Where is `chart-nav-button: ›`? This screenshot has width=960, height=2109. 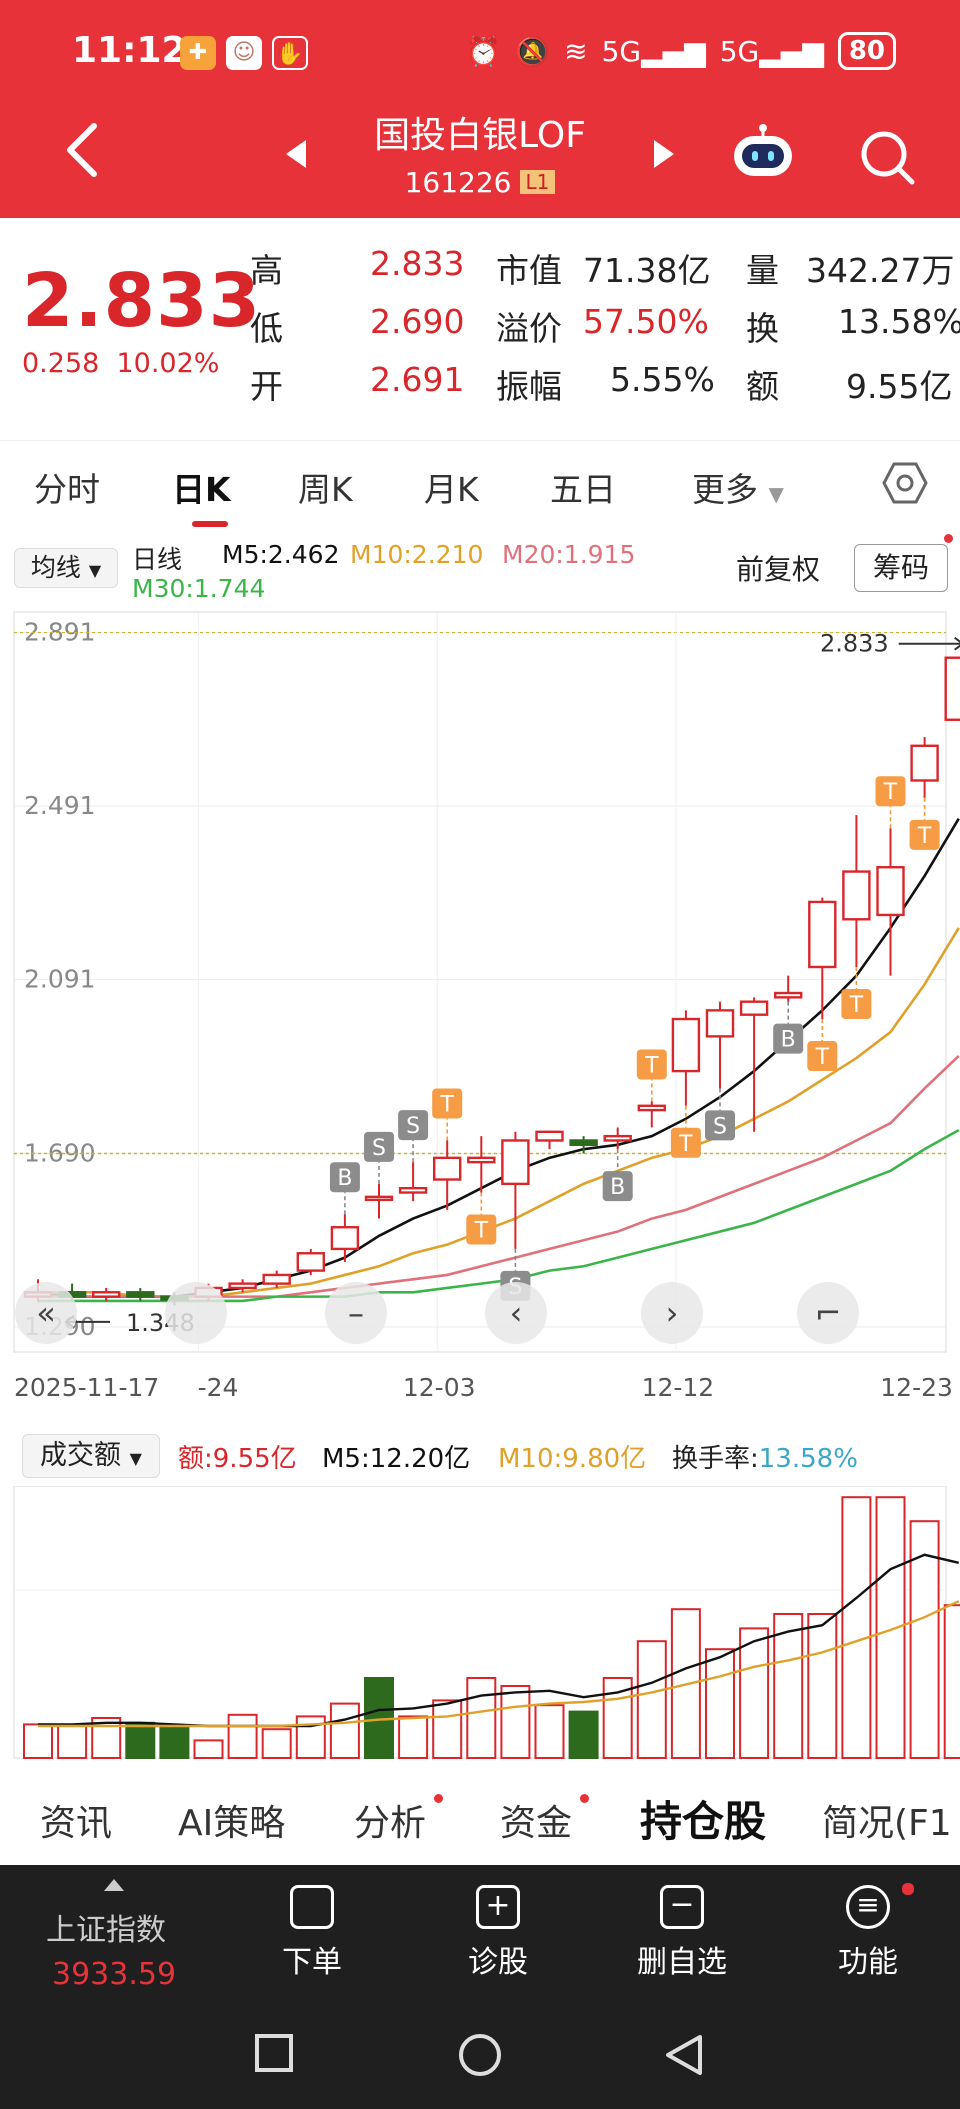
chart-nav-button: › is located at coordinates (672, 1313).